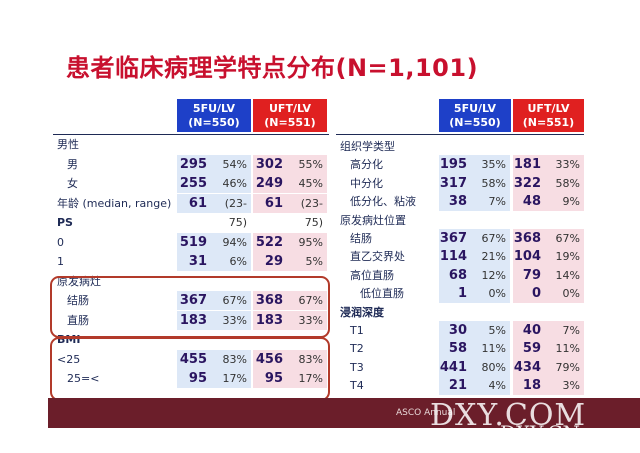  I want to click on percent-value: 17%, so click(234, 378).